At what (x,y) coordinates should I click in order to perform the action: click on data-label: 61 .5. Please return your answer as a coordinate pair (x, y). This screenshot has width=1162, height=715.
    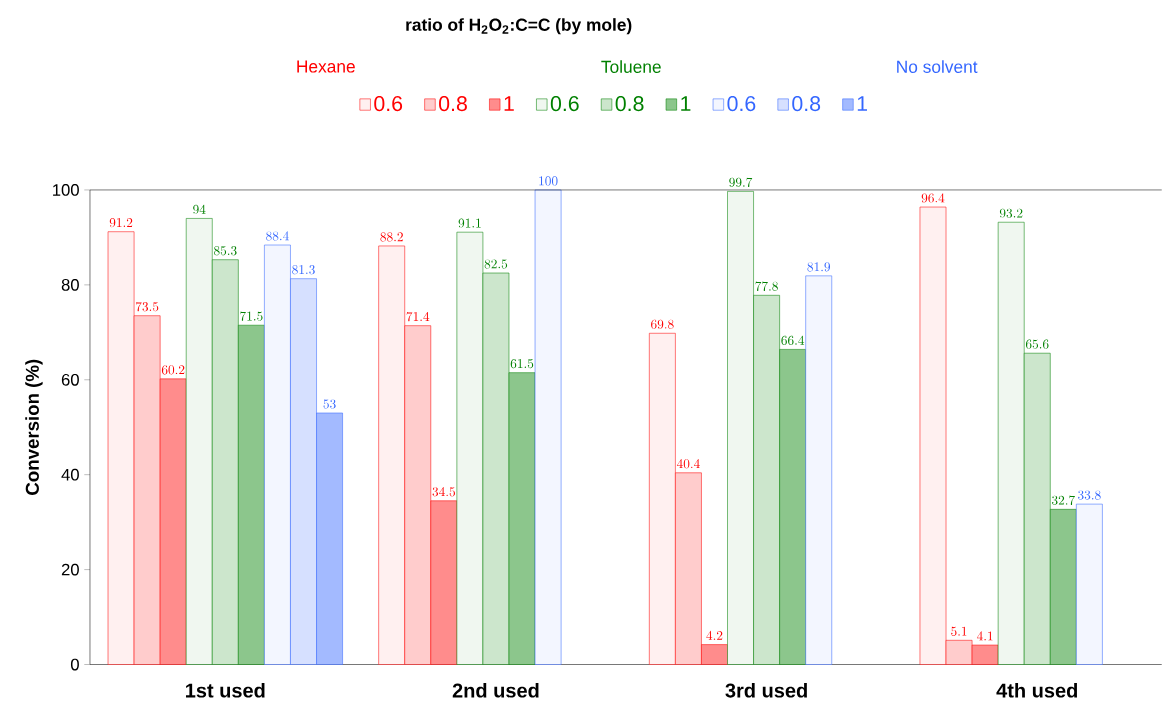
    Looking at the image, I should click on (522, 364).